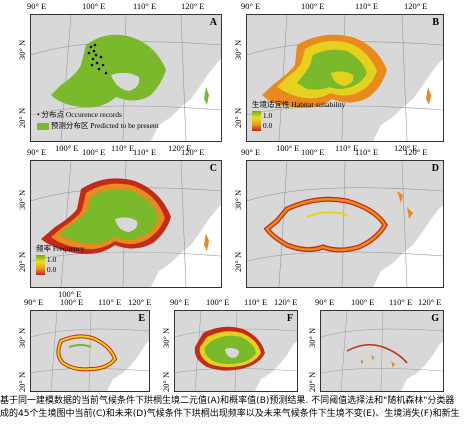 The width and height of the screenshot is (474, 433). I want to click on map-panel-c: C 频率 Frequency 1.0 0.0, so click(126, 224).